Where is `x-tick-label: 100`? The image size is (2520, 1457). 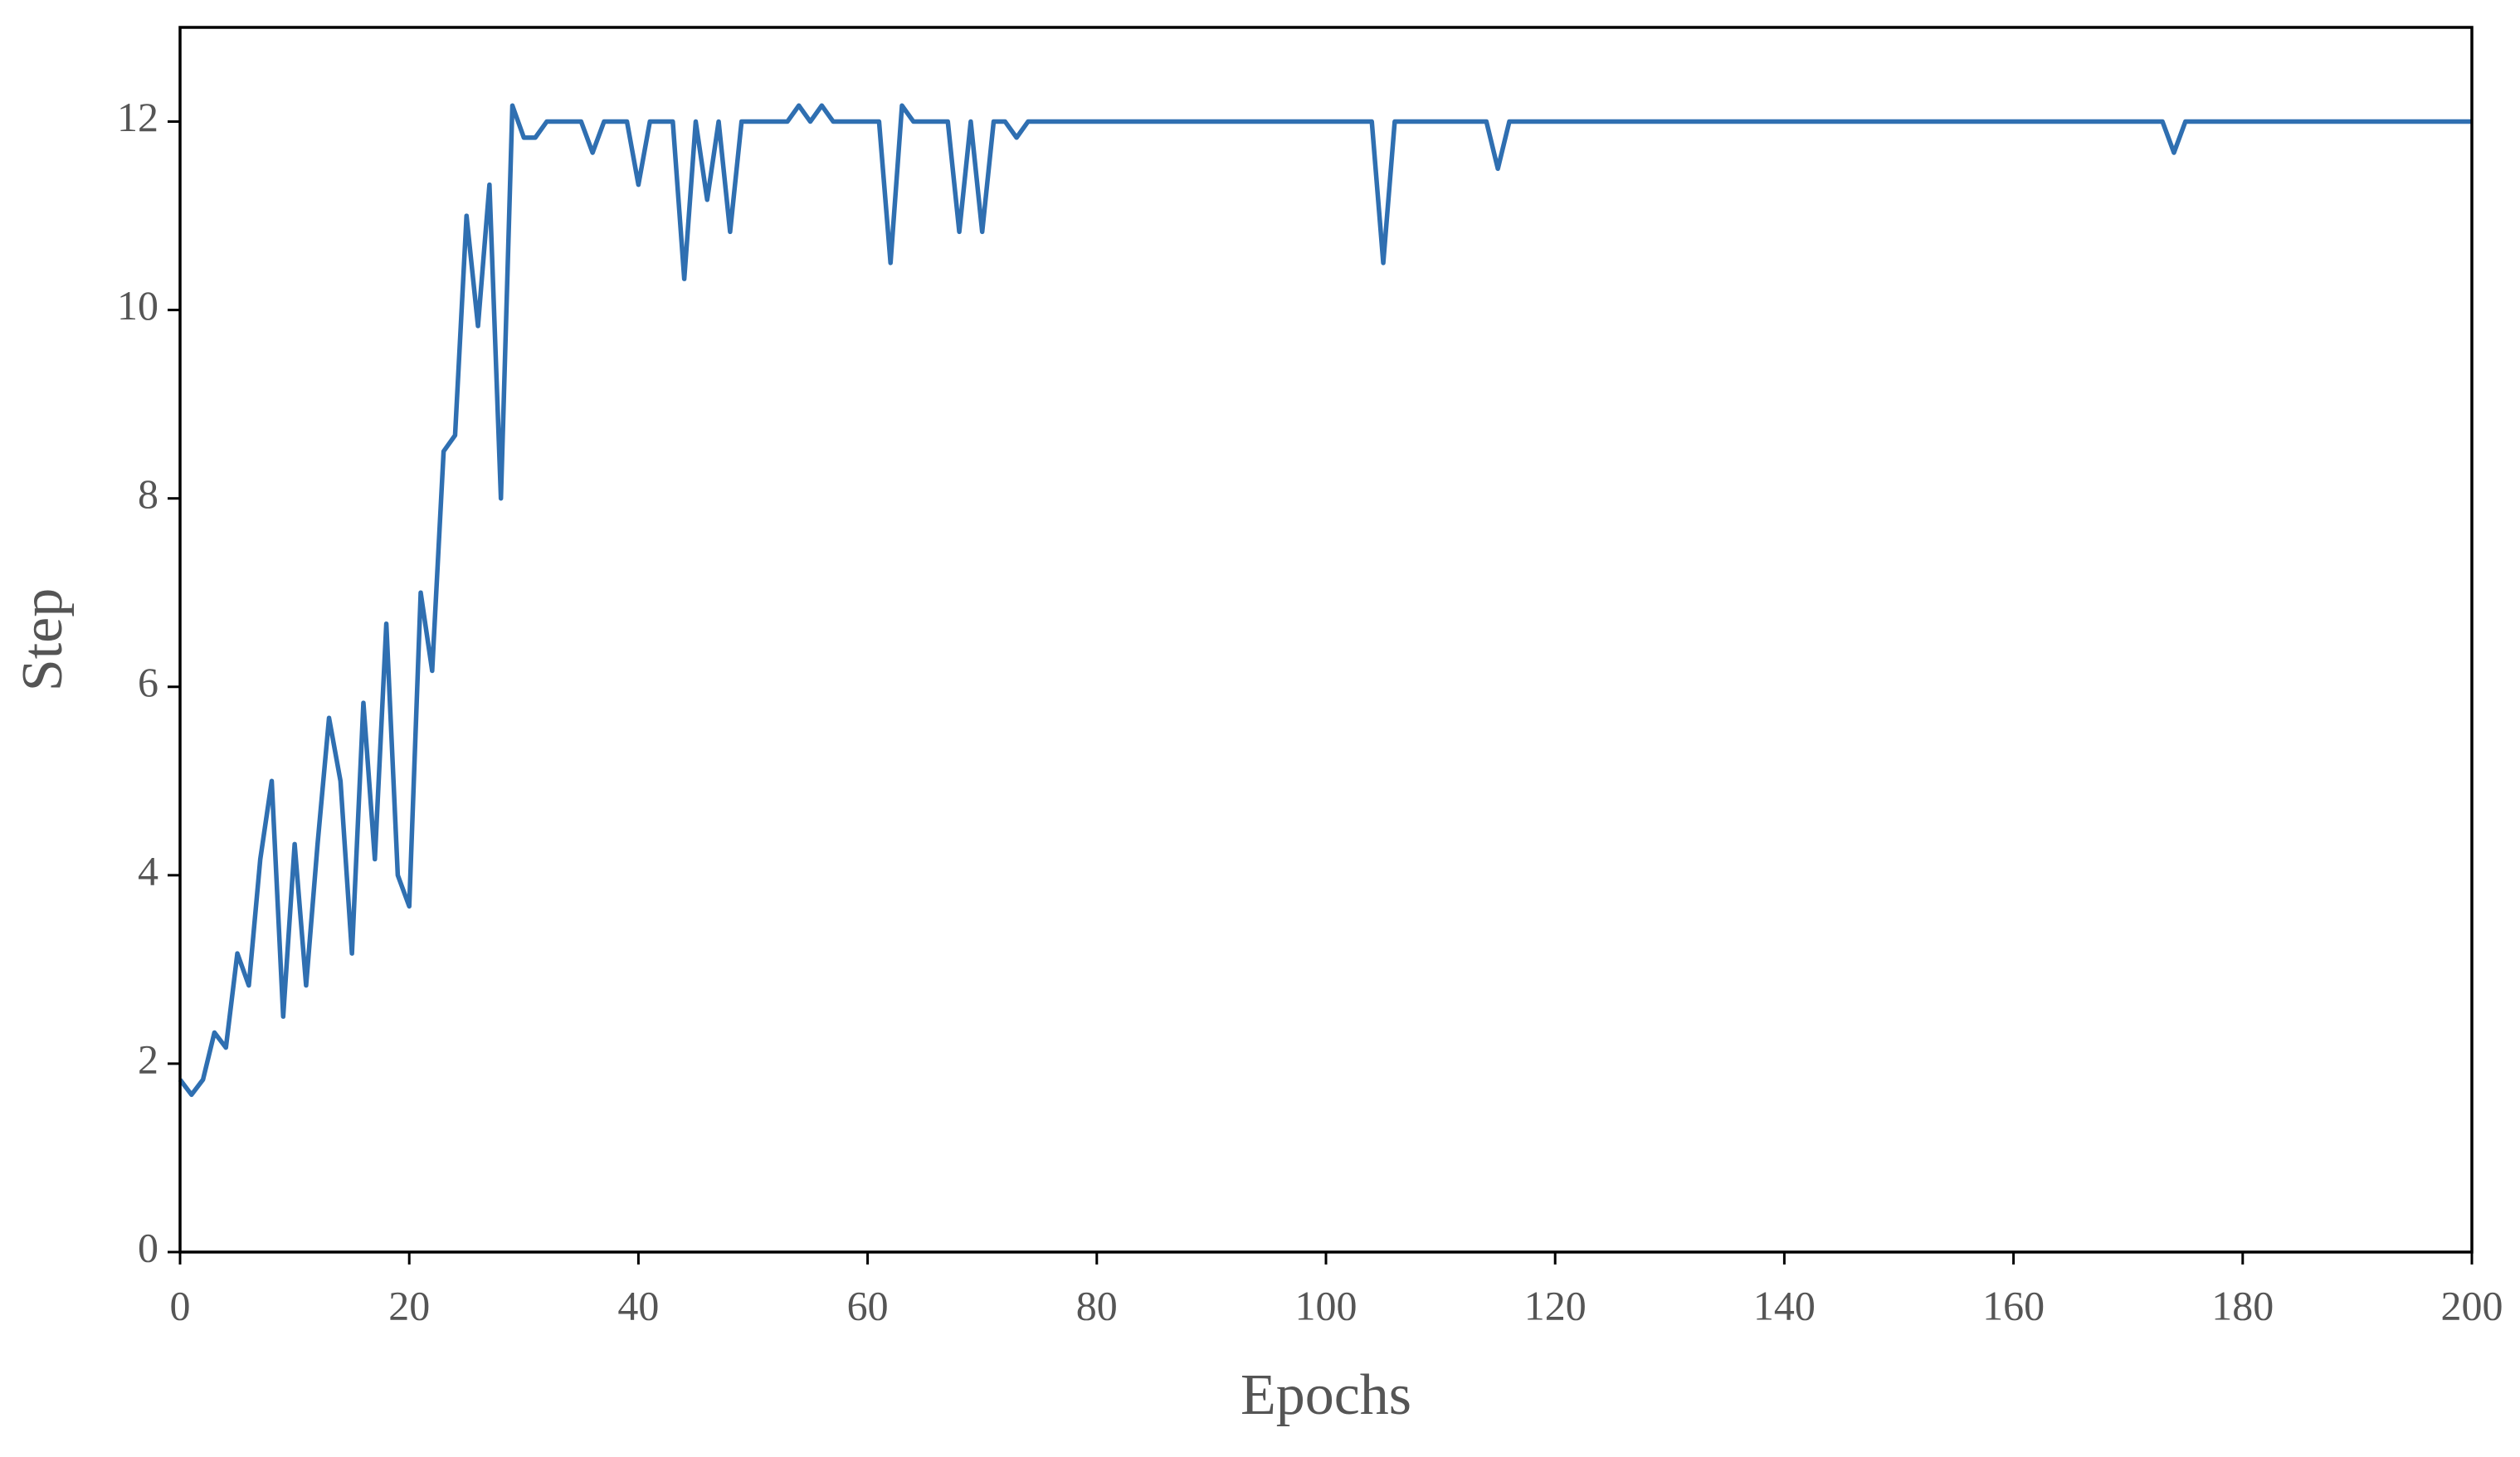
x-tick-label: 100 is located at coordinates (1326, 1305).